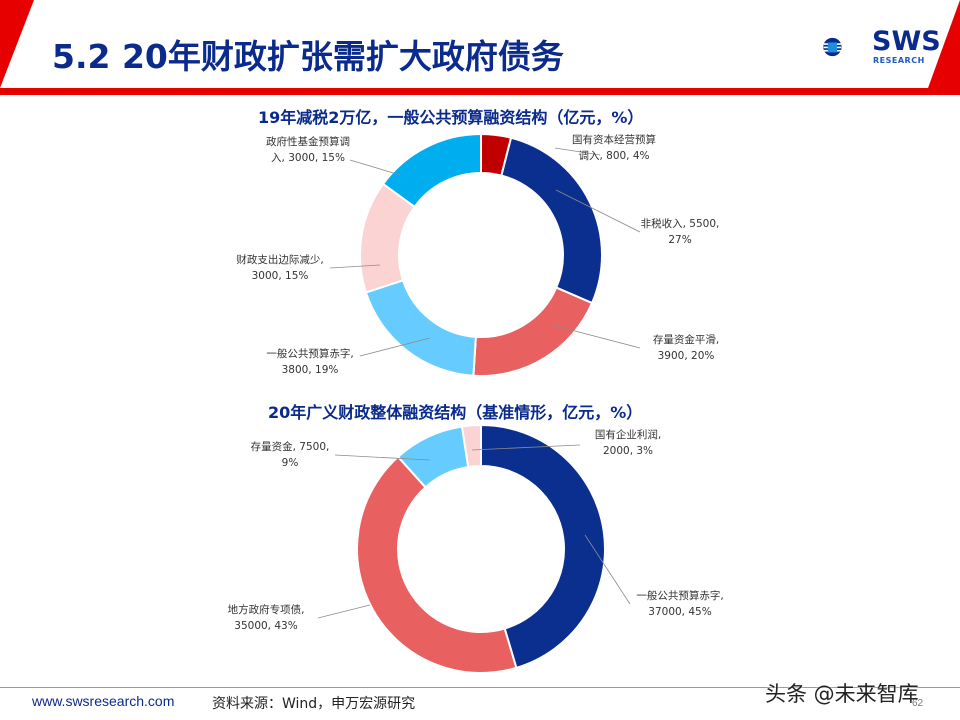 This screenshot has width=960, height=720. I want to click on chart2-data-label-1: 35000, 43%, so click(265, 626).